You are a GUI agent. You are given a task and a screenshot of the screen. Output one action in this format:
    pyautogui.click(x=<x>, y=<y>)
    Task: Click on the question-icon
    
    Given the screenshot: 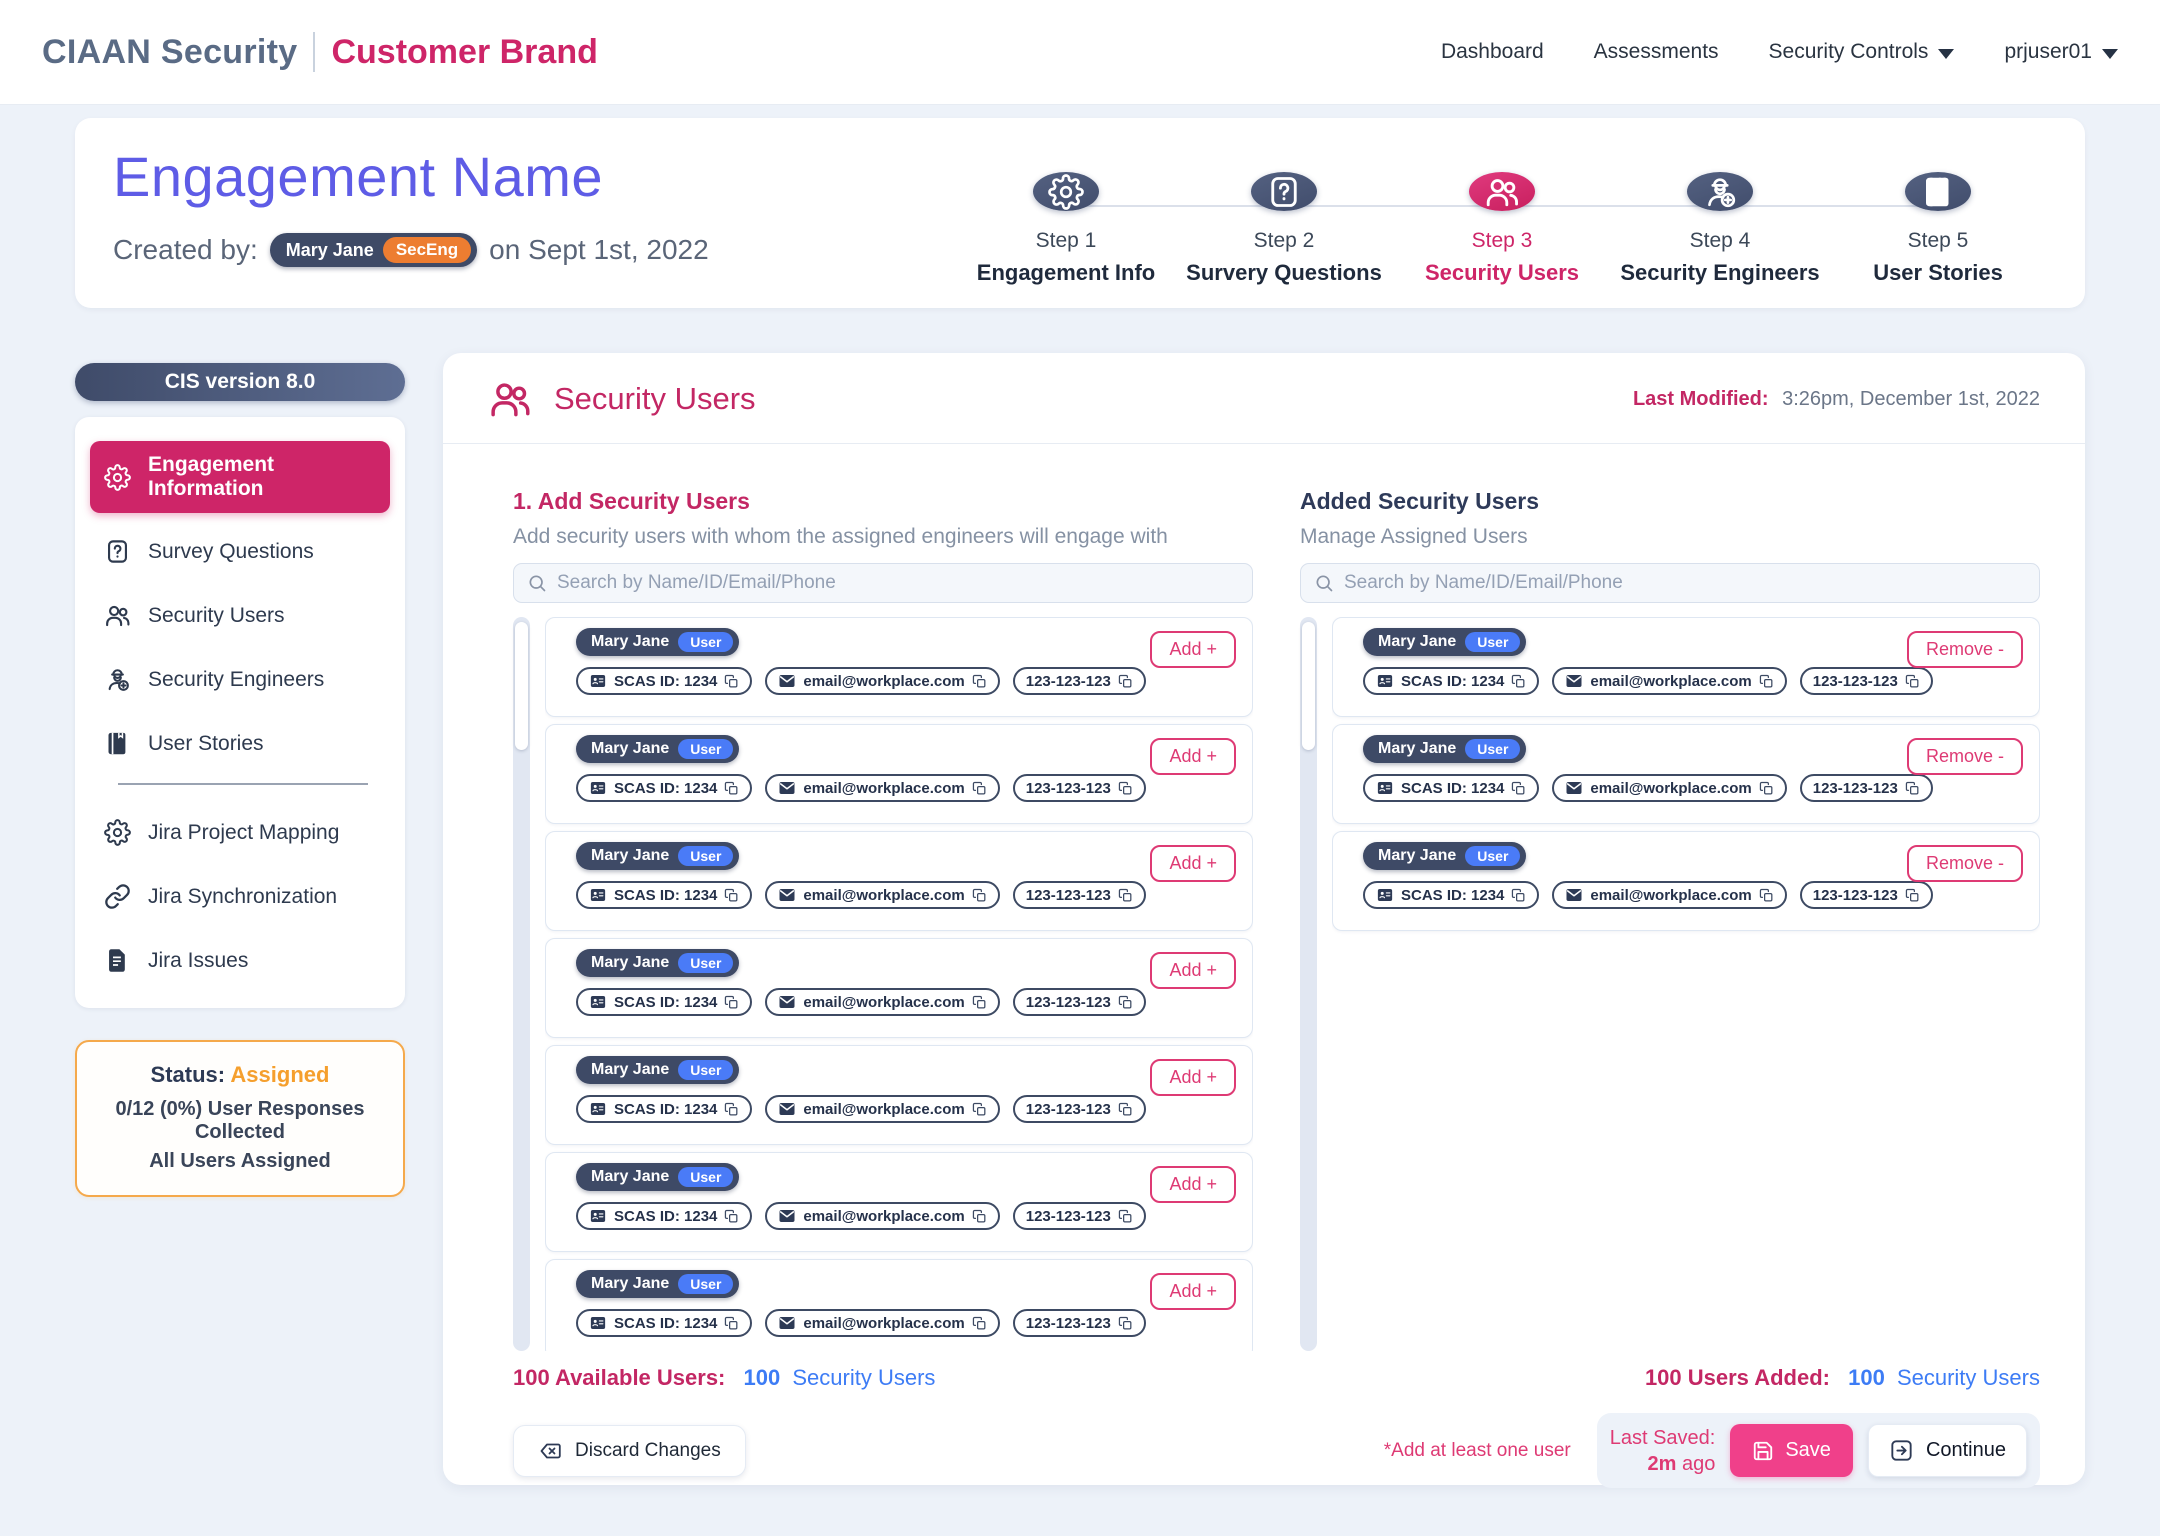 What is the action you would take?
    pyautogui.click(x=1284, y=191)
    